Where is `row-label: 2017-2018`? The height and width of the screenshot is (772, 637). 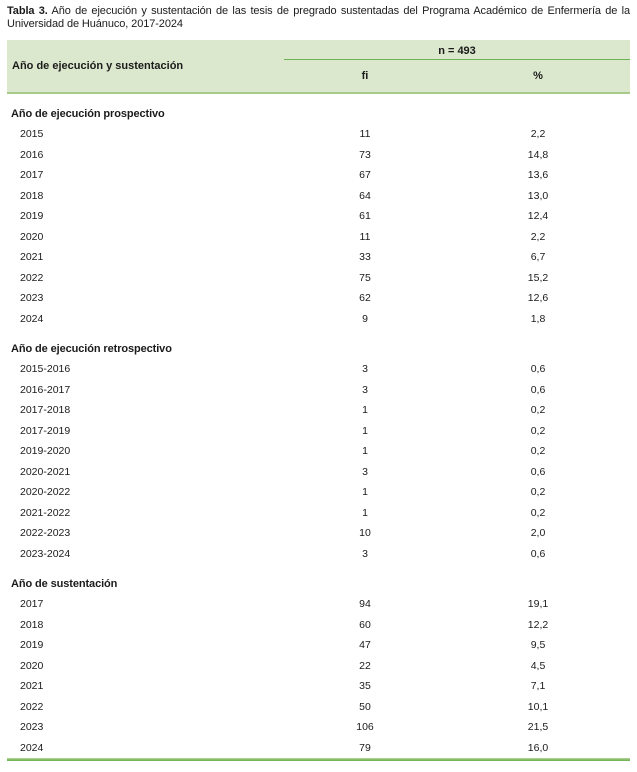 row-label: 2017-2018 is located at coordinates (45, 410).